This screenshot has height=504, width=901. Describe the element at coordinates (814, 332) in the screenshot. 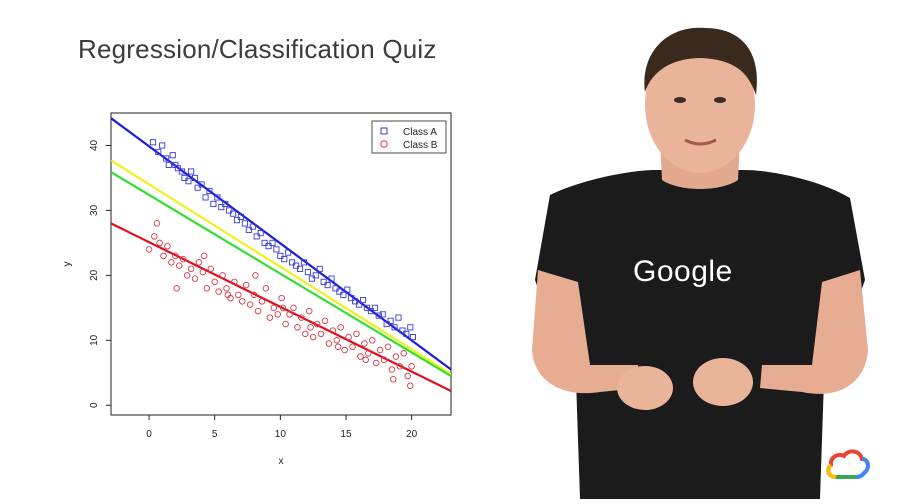

I see `right-arm` at that location.